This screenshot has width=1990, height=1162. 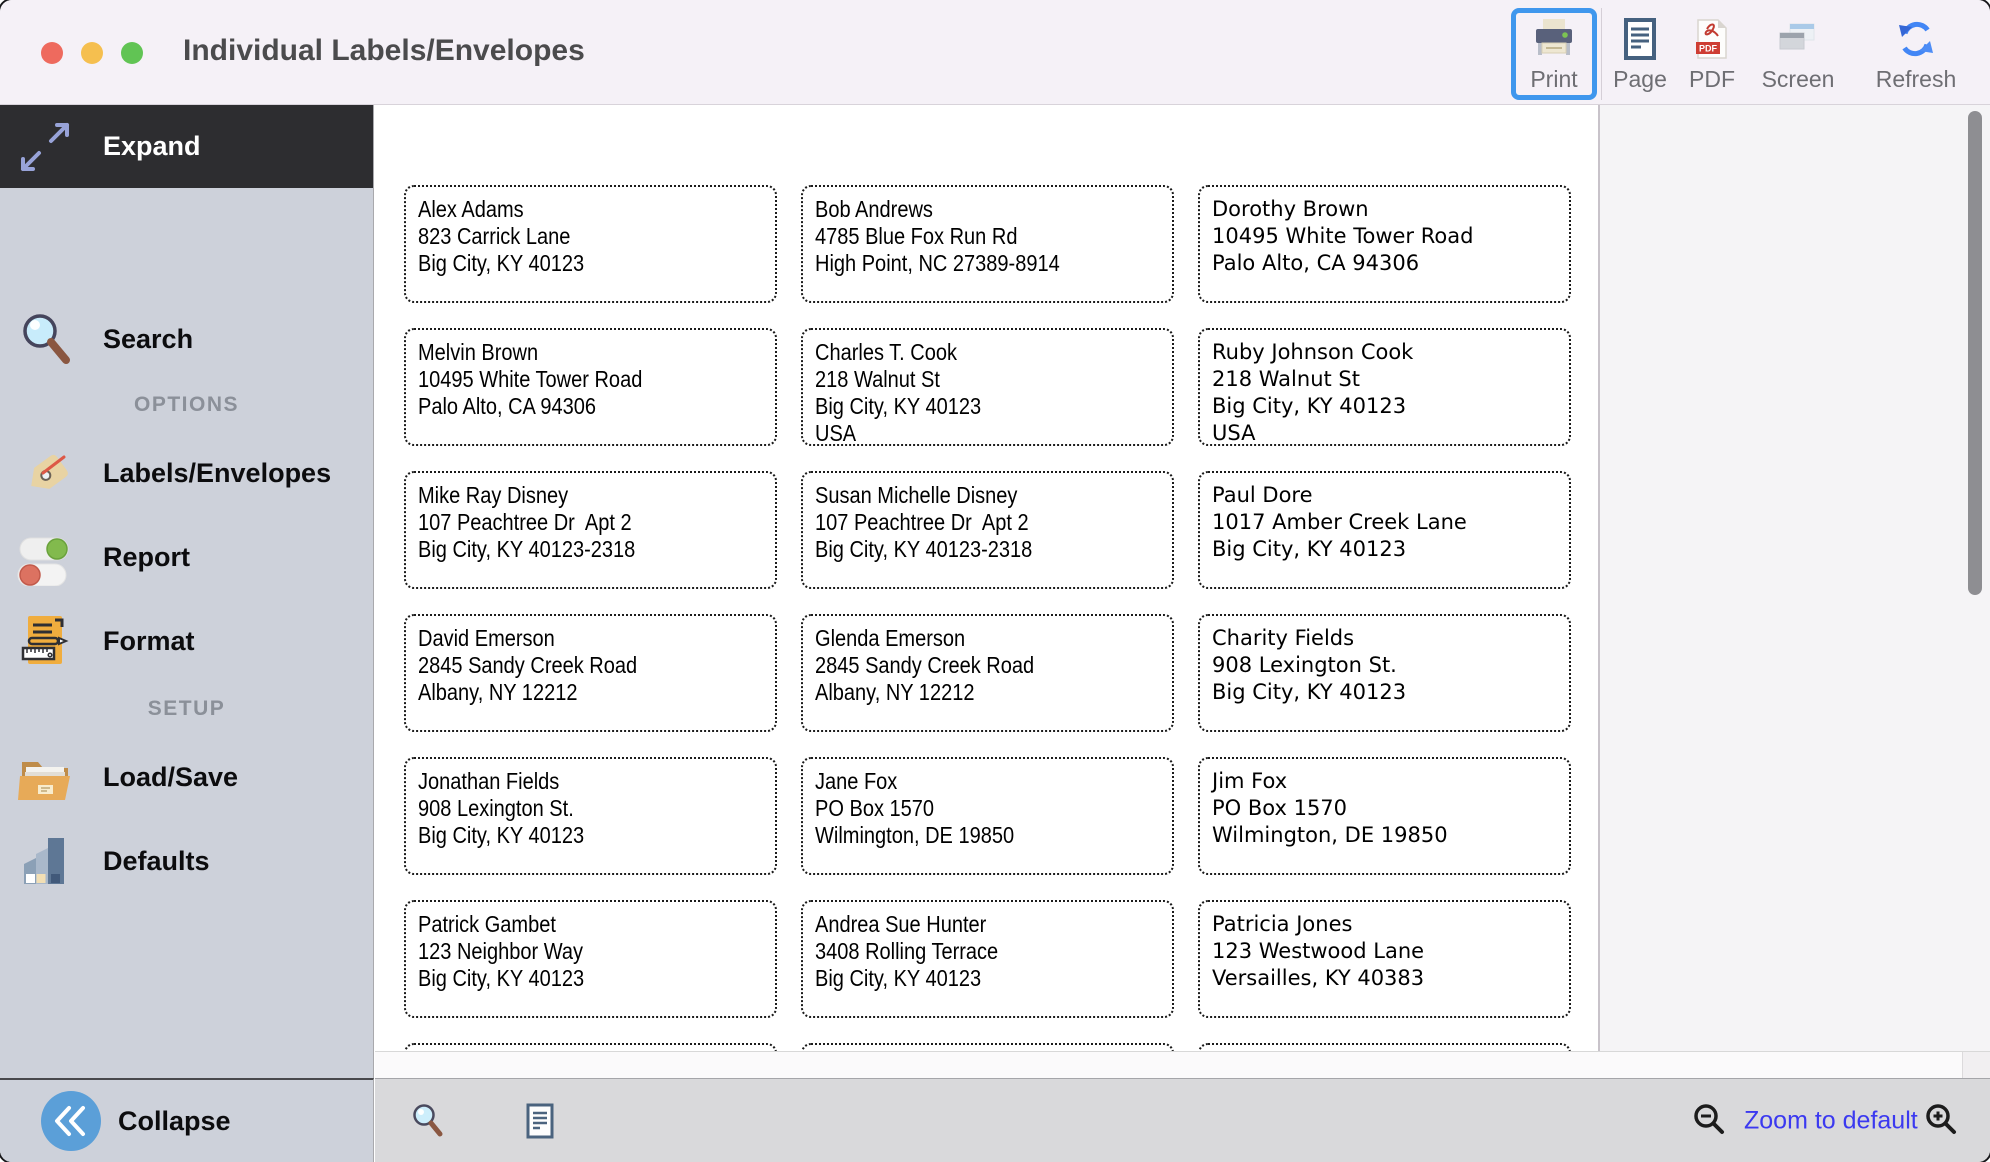 What do you see at coordinates (45, 861) in the screenshot?
I see `factory-icon` at bounding box center [45, 861].